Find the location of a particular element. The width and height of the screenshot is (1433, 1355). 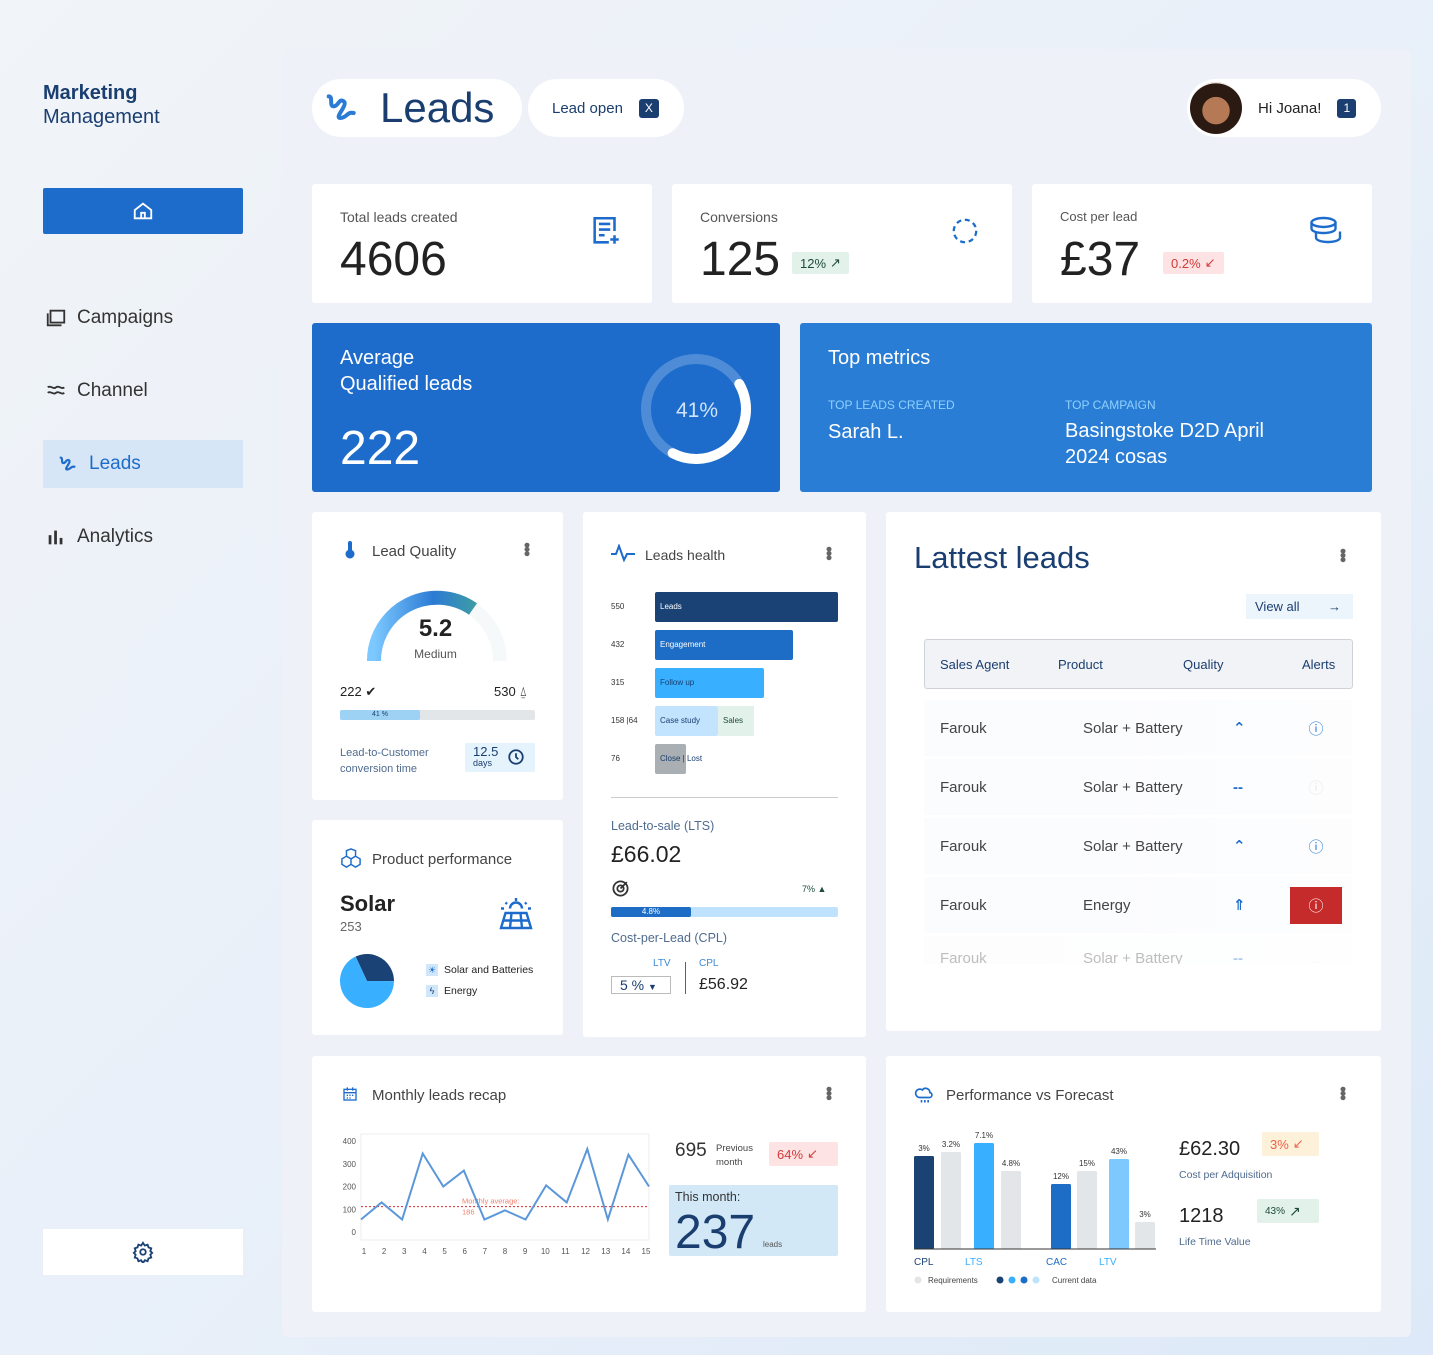

average-label: Monthly average: is located at coordinates (491, 1201).